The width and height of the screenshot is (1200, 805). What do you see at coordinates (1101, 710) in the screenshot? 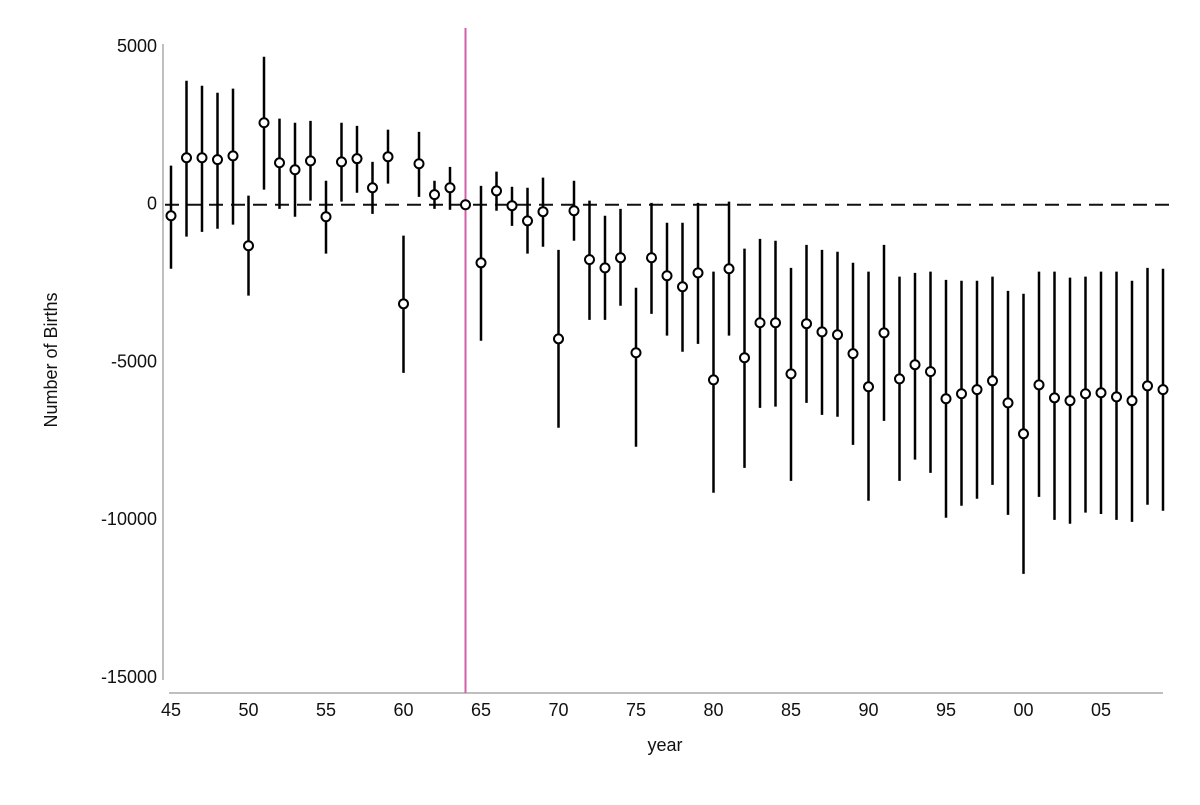
I see `x-tick-label: 05` at bounding box center [1101, 710].